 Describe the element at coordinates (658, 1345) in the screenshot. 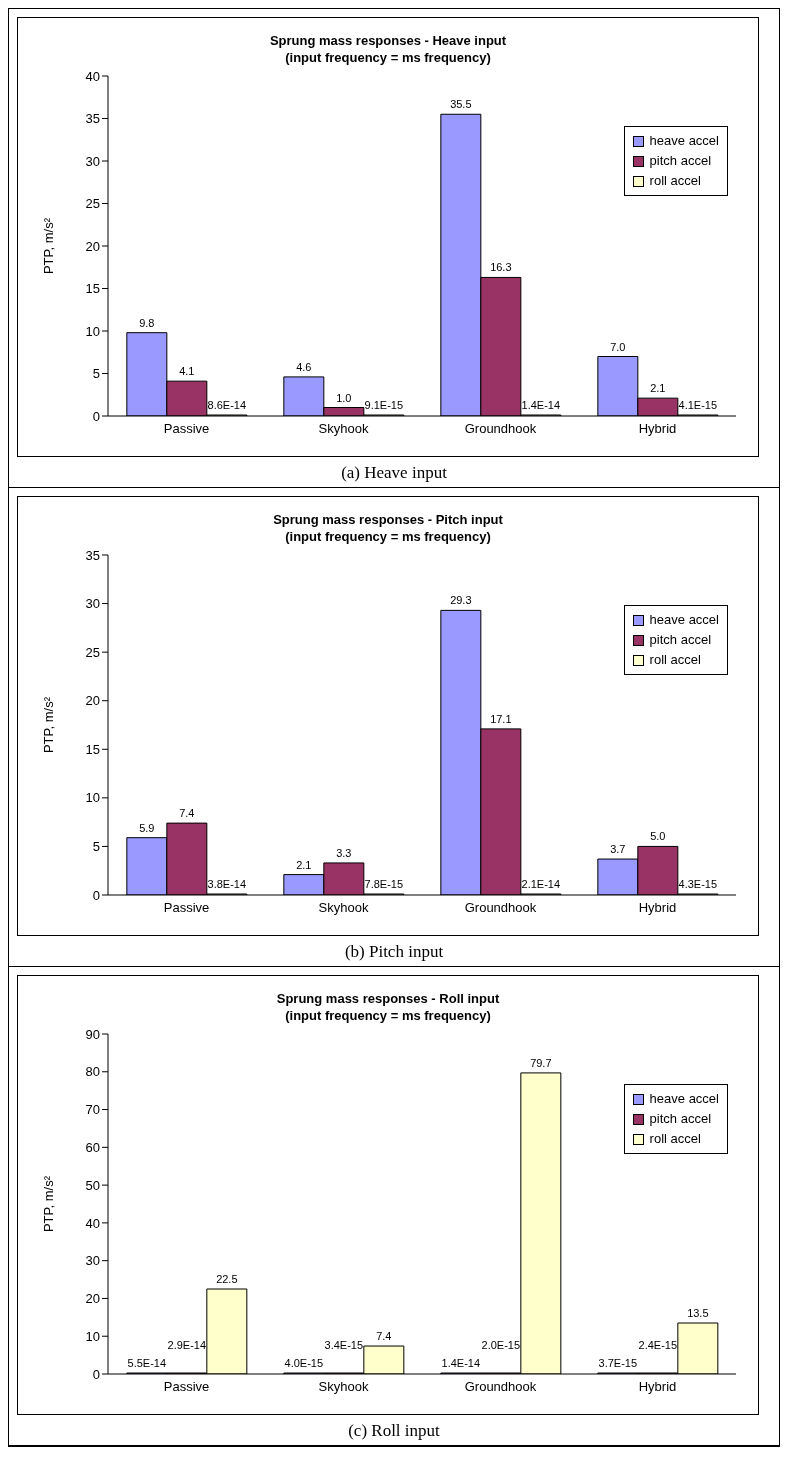

I see `data-label: 2.4E-15` at that location.